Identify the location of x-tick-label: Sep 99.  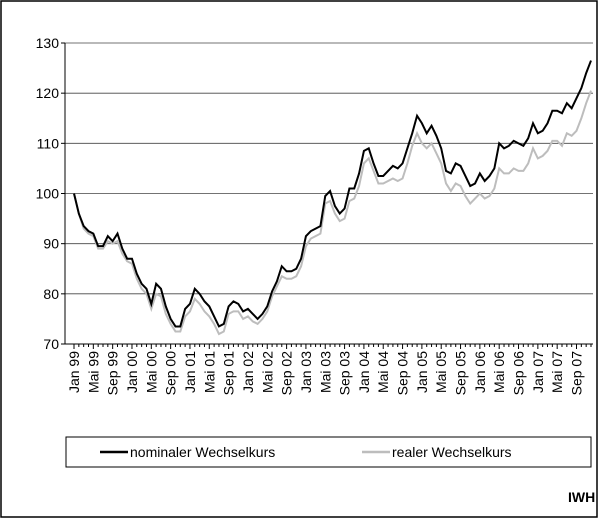
(113, 373).